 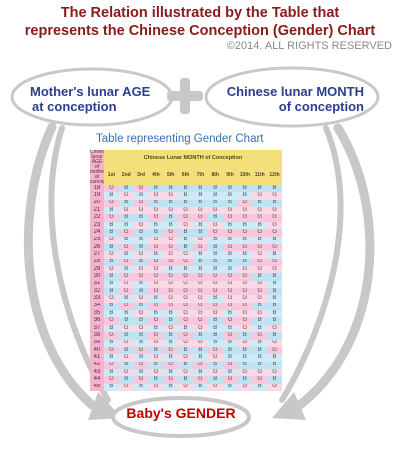 What do you see at coordinates (97, 321) in the screenshot?
I see `age-cell: 36` at bounding box center [97, 321].